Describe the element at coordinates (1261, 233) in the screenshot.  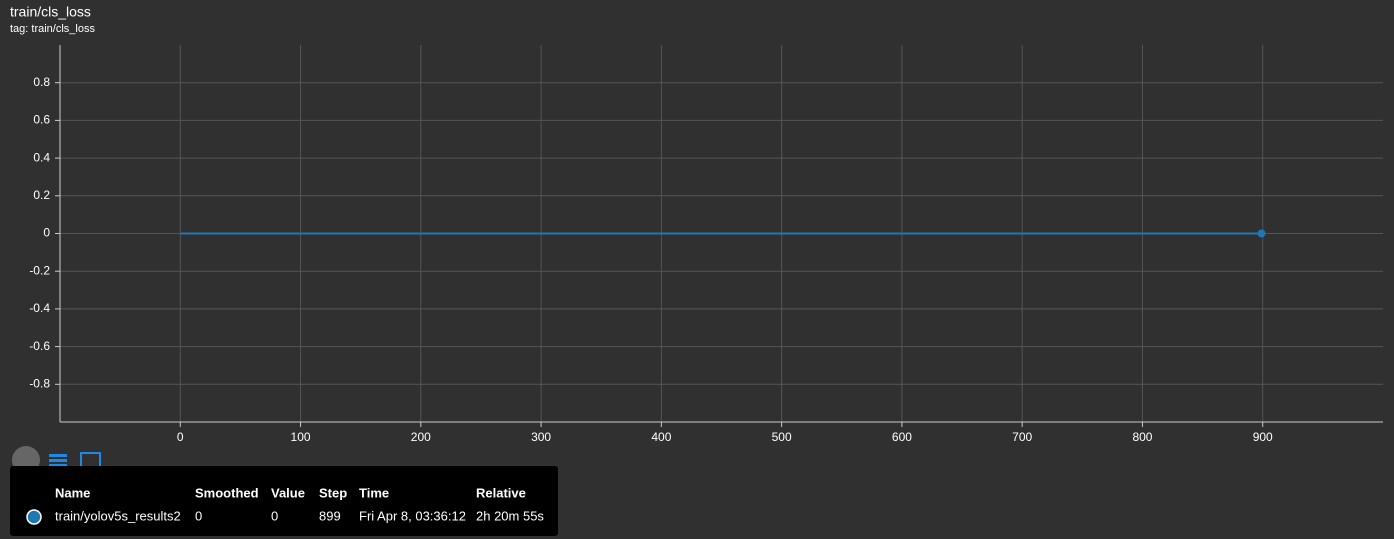
I see `hover-point` at that location.